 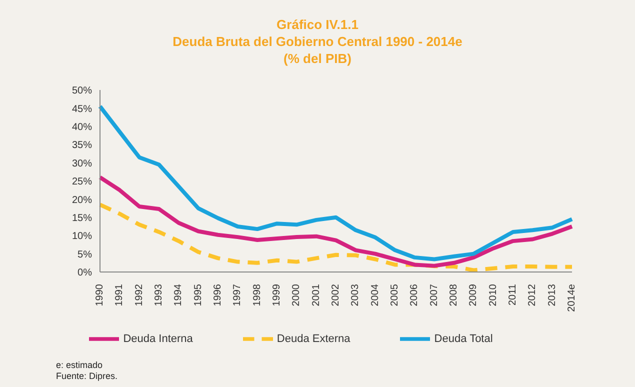 I want to click on x-tick-label: 1993, so click(x=159, y=295).